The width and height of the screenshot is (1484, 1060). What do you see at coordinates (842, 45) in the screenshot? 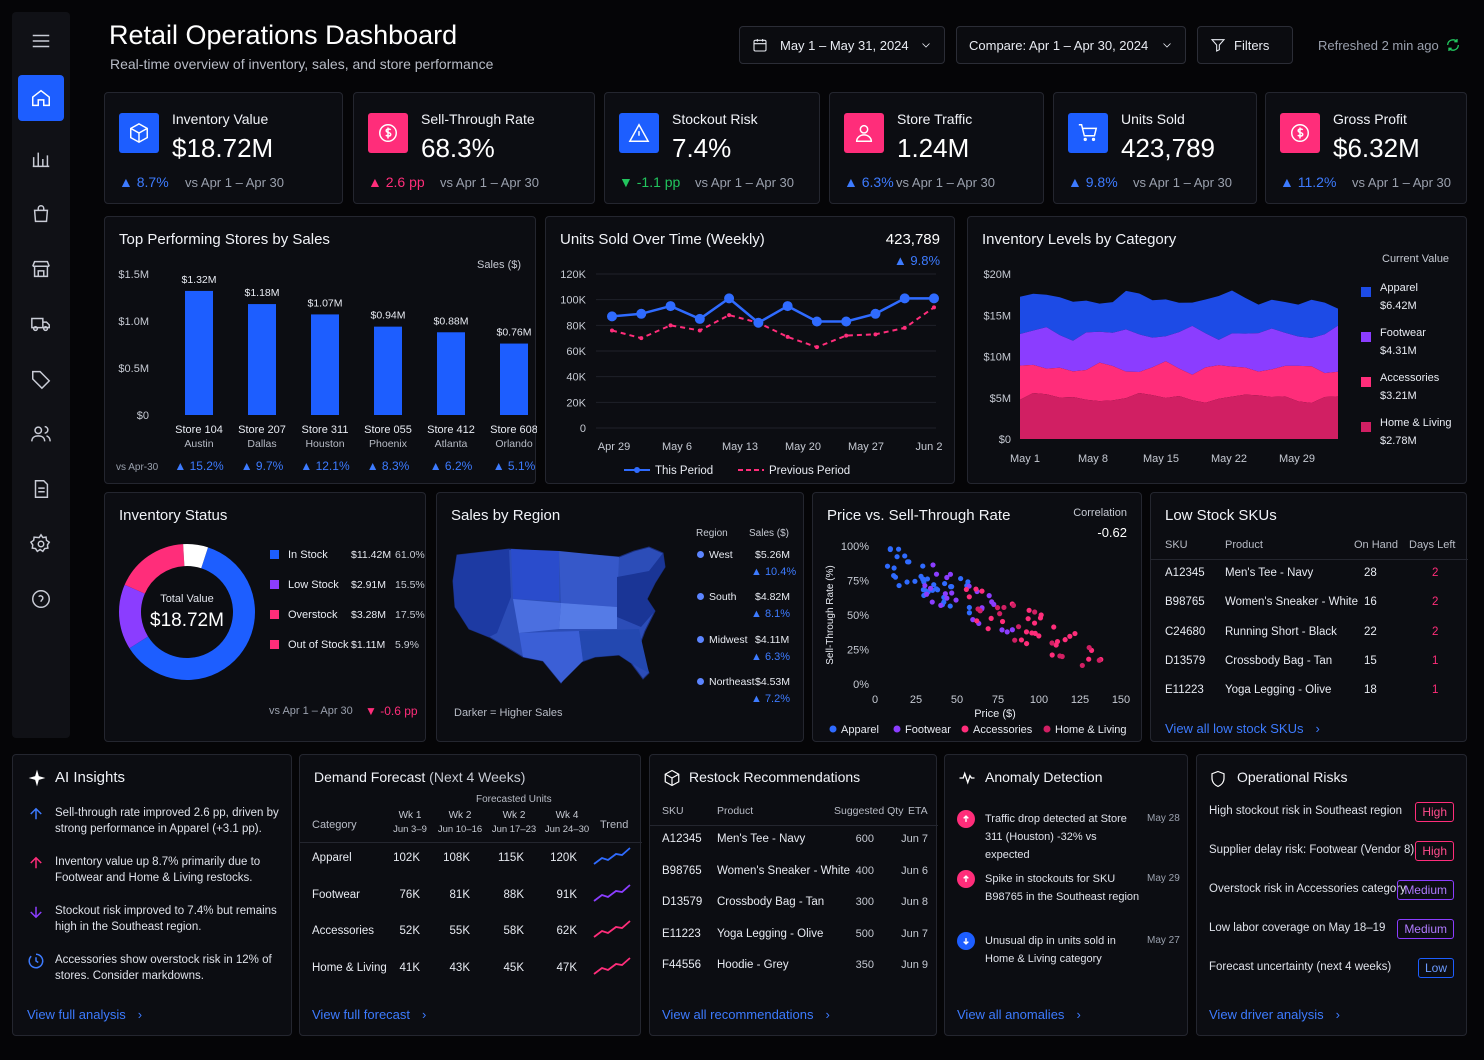
I see `date-range-picker: May 1 – May 31, 2024` at bounding box center [842, 45].